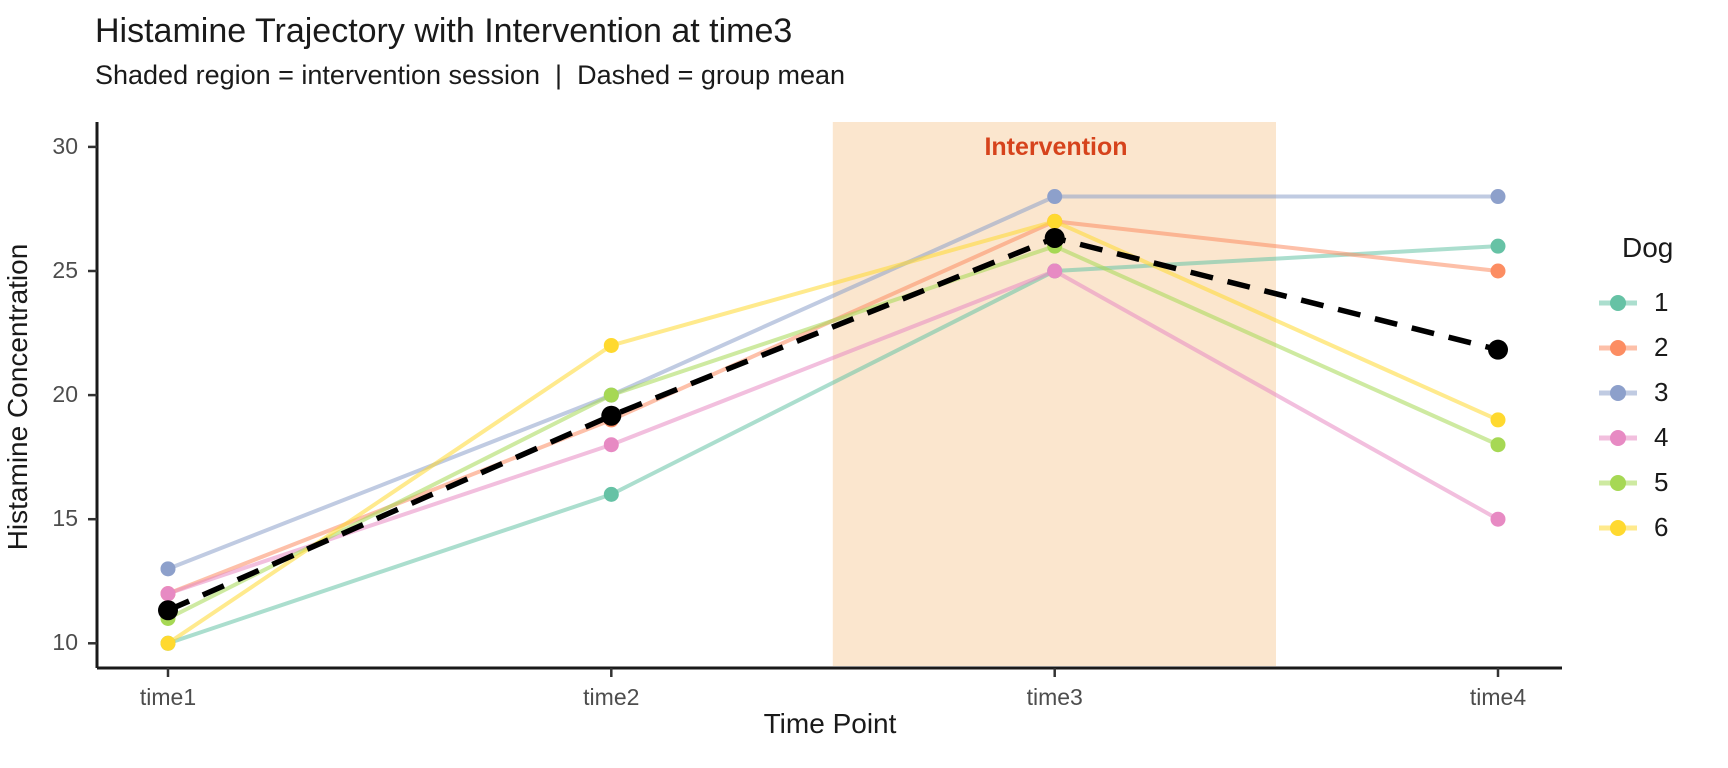  What do you see at coordinates (168, 643) in the screenshot?
I see `dog-6-point-time1` at bounding box center [168, 643].